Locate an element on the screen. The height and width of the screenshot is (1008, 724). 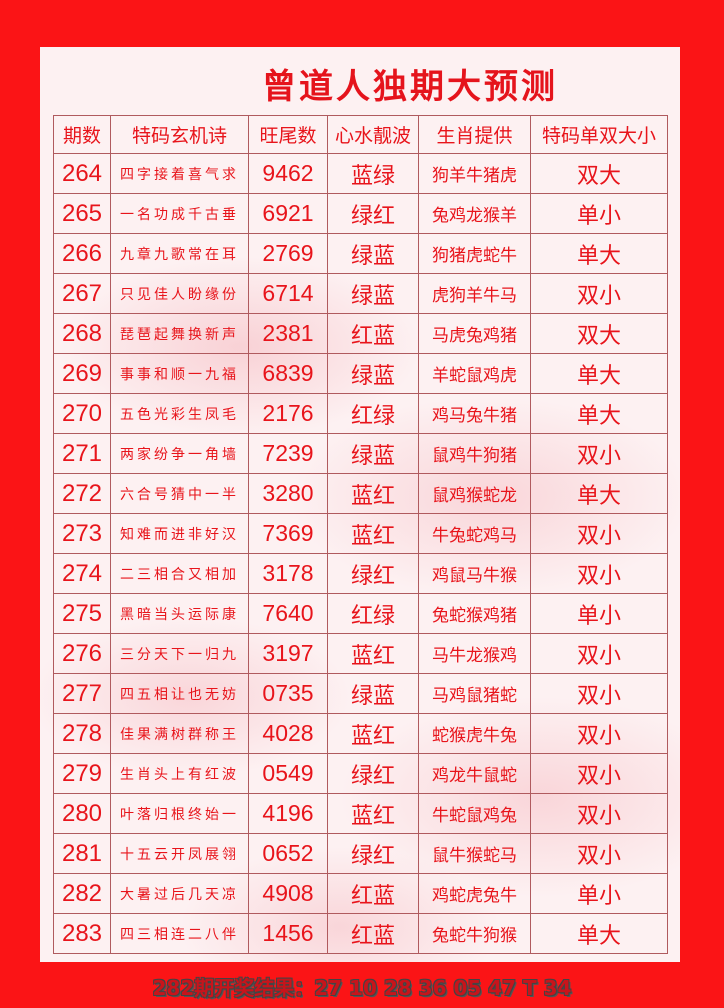
cell-tail-numbers: 4028 is located at coordinates (288, 733).